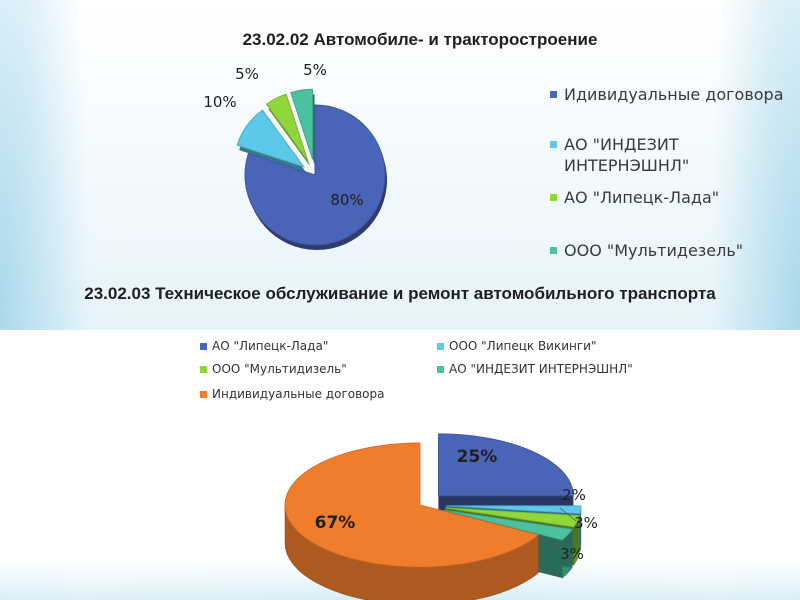 The width and height of the screenshot is (800, 600). I want to click on chart-1-legend-label: АО "ИНДЕЗИТ ИНТЕРНЭШНЛ", so click(627, 155).